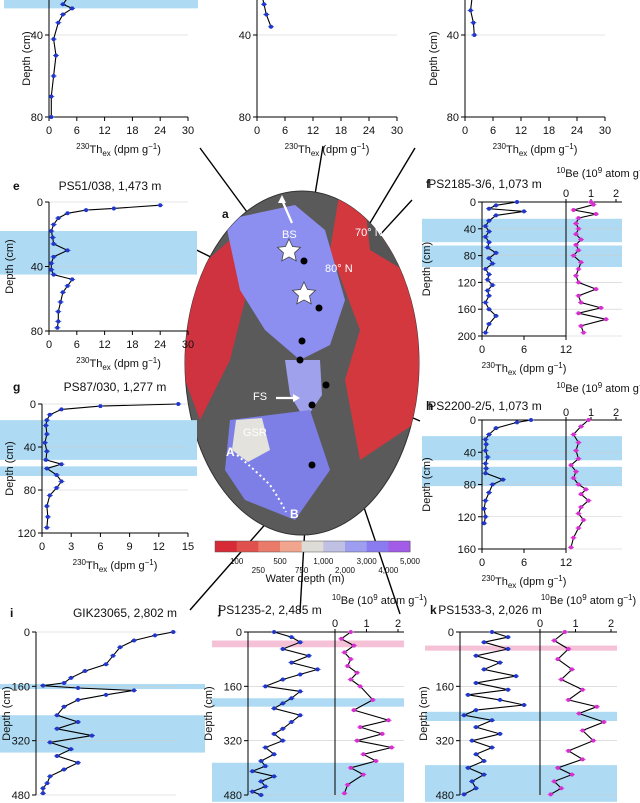  I want to click on y-tick-label: 0, so click(33, 405).